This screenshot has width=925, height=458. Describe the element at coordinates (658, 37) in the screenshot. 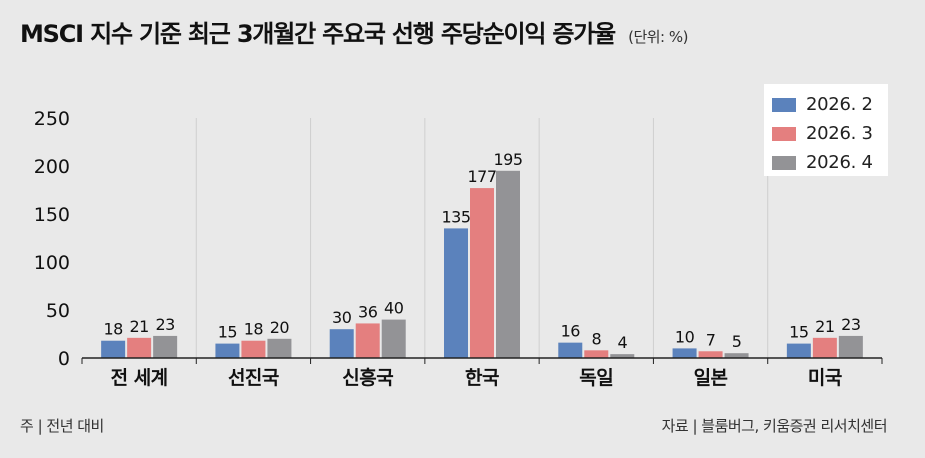

I see `unit-label: (단위: %)` at that location.